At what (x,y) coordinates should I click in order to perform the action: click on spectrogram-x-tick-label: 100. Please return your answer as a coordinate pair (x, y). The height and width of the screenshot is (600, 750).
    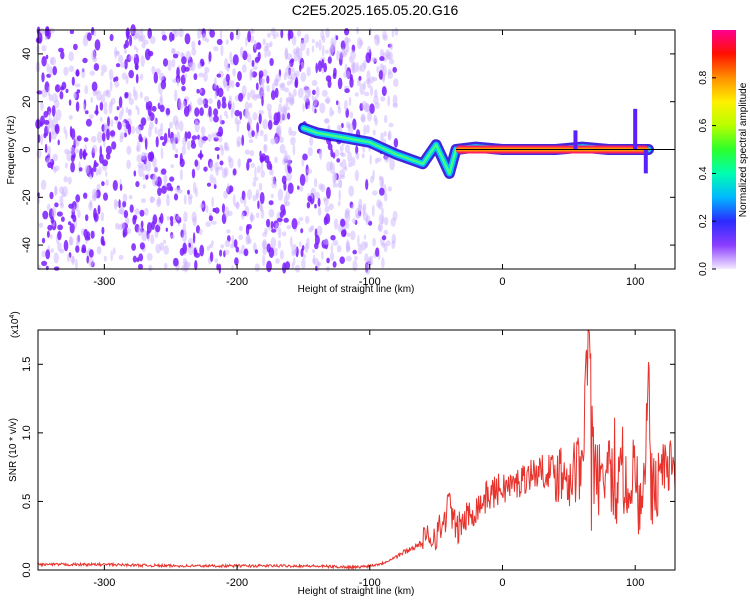
    Looking at the image, I should click on (635, 282).